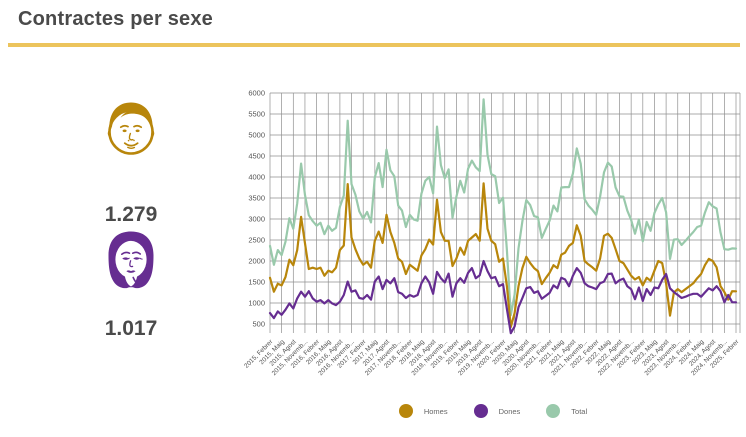 The image size is (746, 437). Describe the element at coordinates (131, 260) in the screenshot. I see `woman-face-icon` at that location.